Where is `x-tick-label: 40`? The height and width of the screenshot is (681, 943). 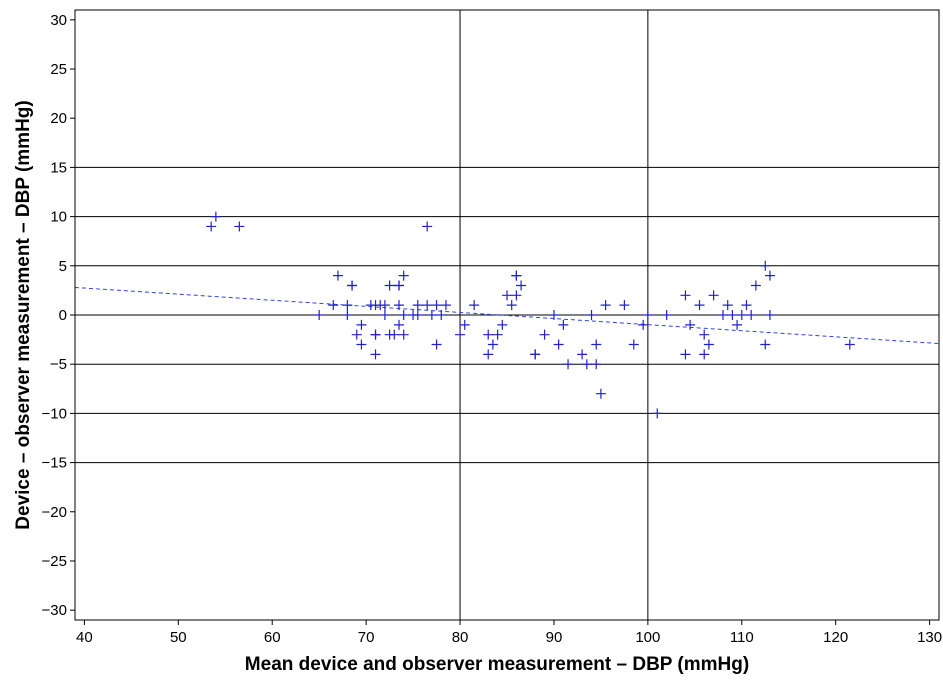 x-tick-label: 40 is located at coordinates (84, 637).